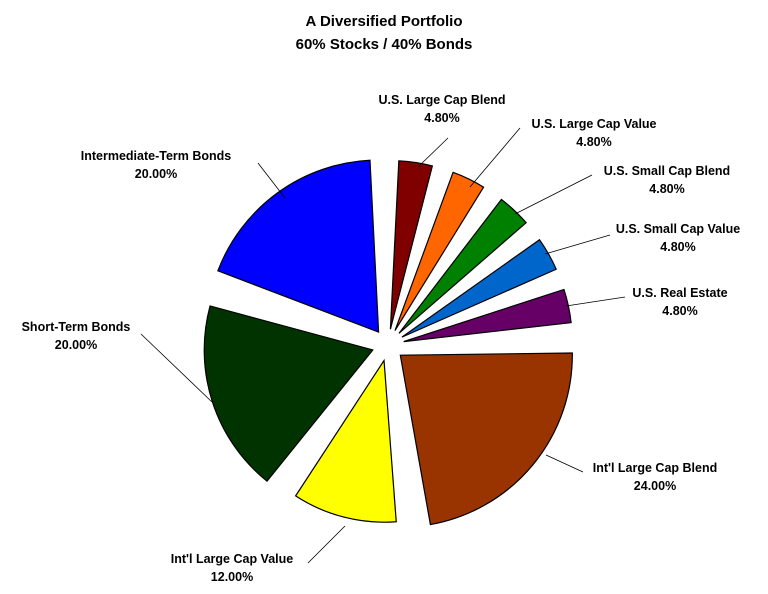 The height and width of the screenshot is (594, 768). I want to click on slice-label-name-5: U.S. Real Estate, so click(679, 293).